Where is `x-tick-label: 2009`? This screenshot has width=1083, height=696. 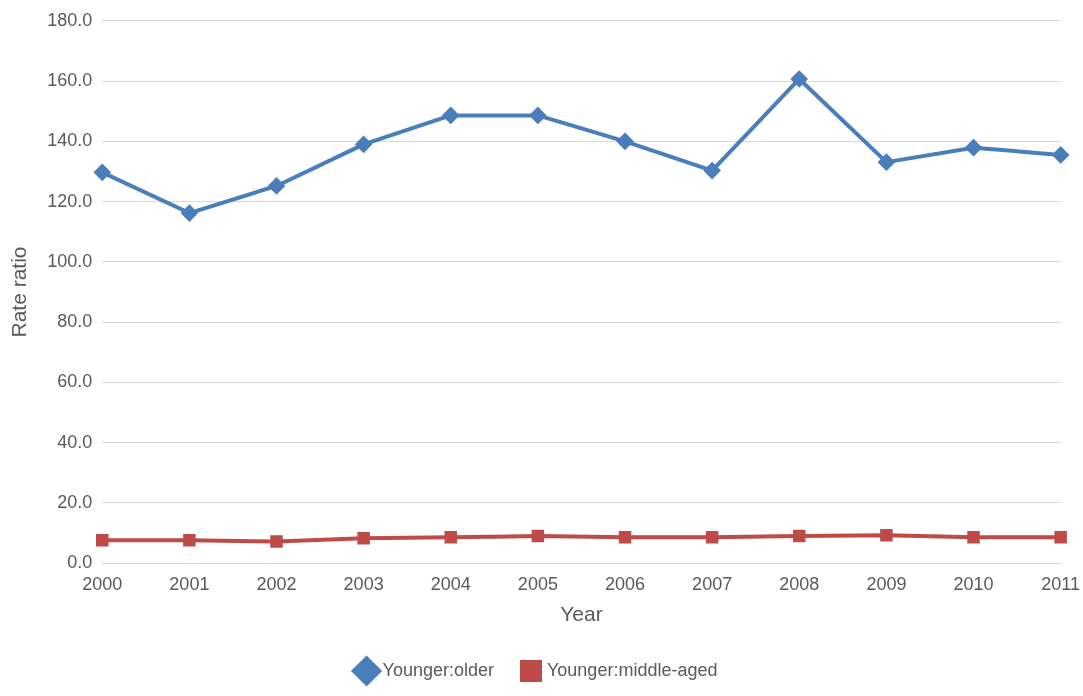 x-tick-label: 2009 is located at coordinates (886, 583).